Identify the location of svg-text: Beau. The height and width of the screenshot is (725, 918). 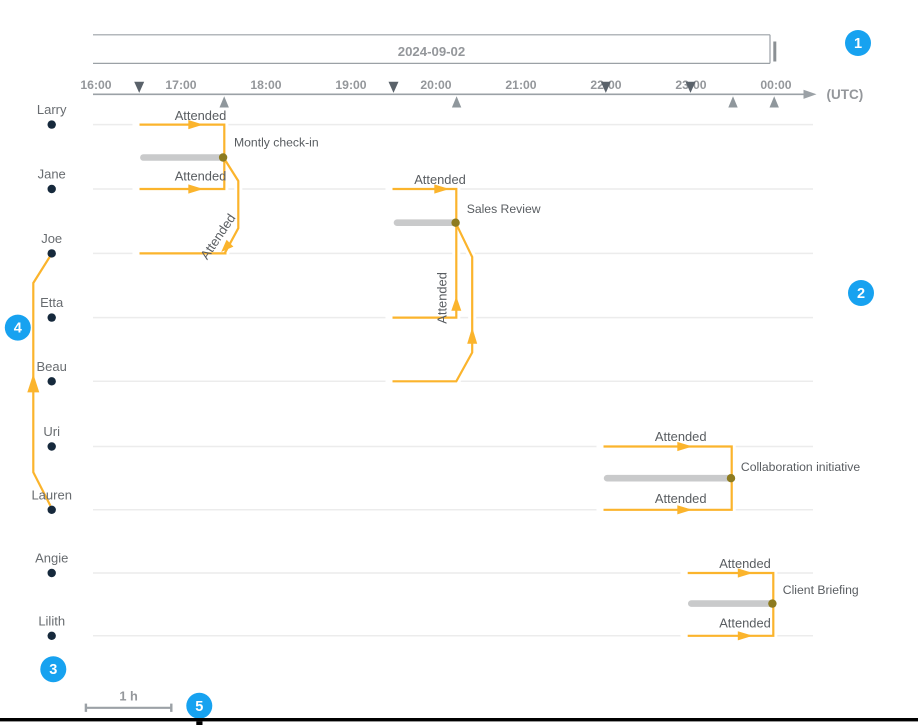
(52, 366).